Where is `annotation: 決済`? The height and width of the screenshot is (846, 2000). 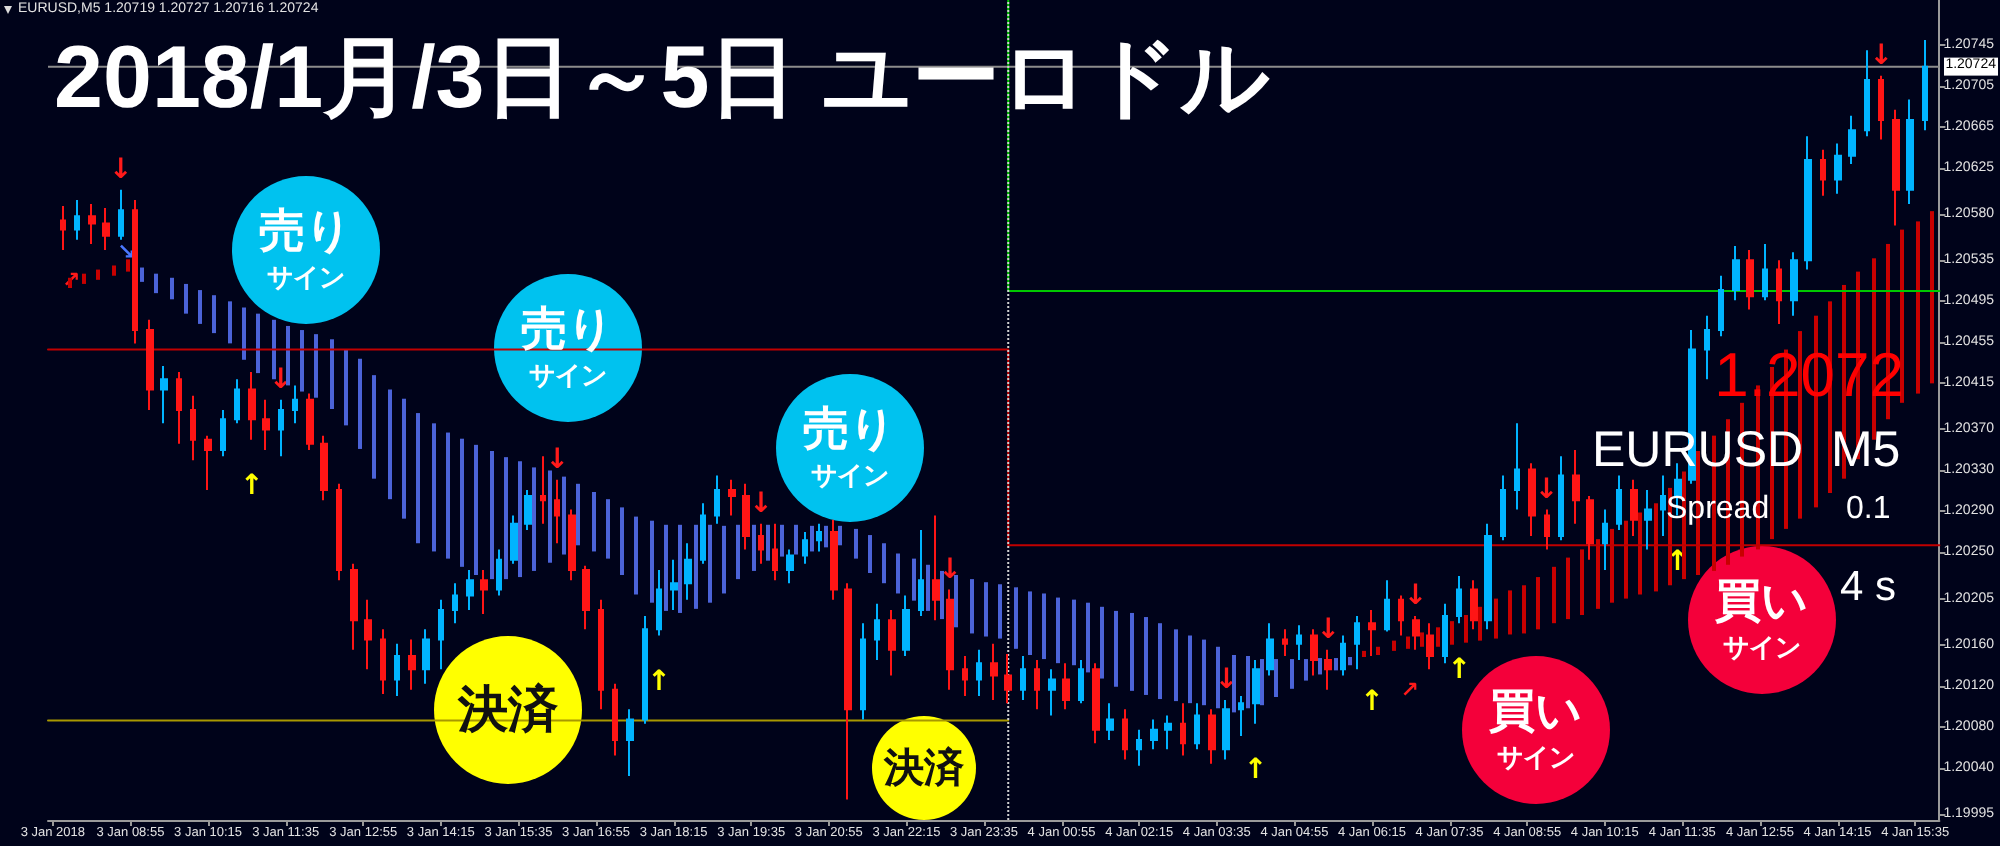
annotation: 決済 is located at coordinates (508, 708).